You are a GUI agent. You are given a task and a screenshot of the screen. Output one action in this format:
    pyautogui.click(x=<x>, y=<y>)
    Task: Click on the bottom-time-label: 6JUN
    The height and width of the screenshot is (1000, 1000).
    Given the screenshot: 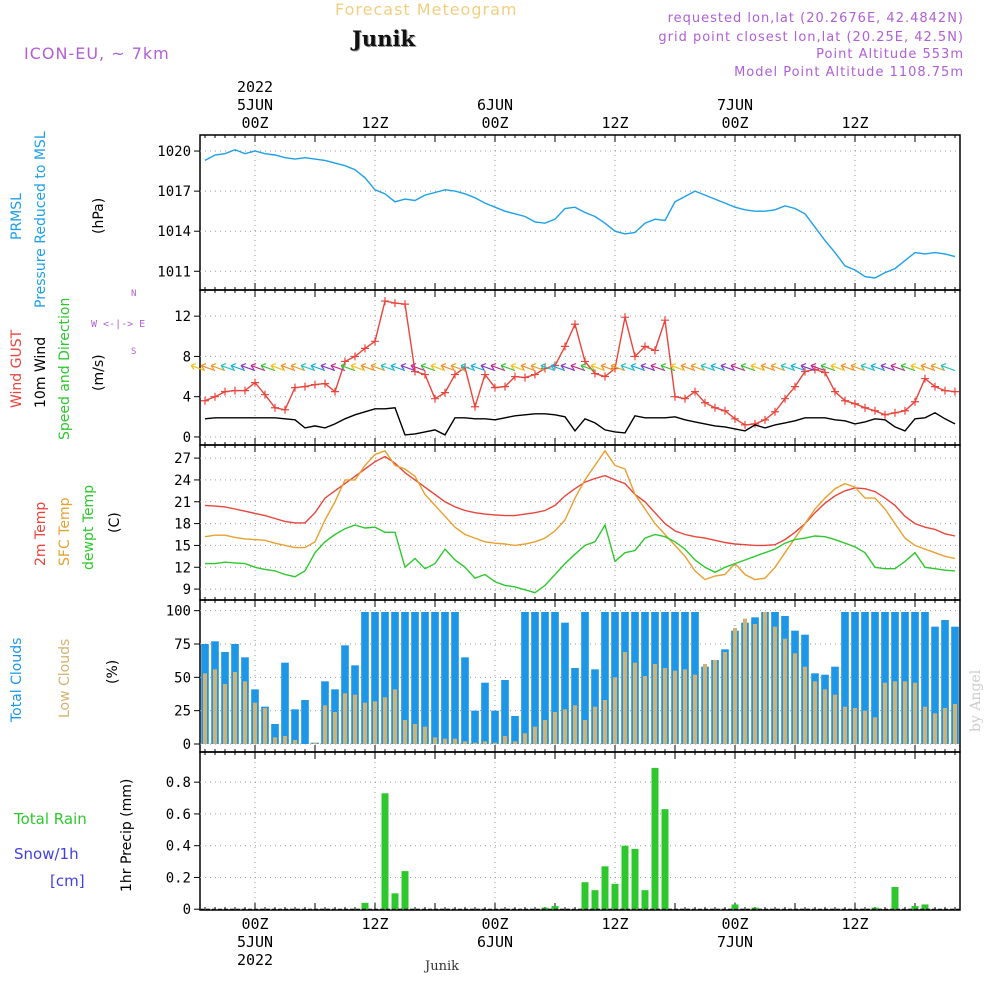 What is the action you would take?
    pyautogui.click(x=495, y=942)
    